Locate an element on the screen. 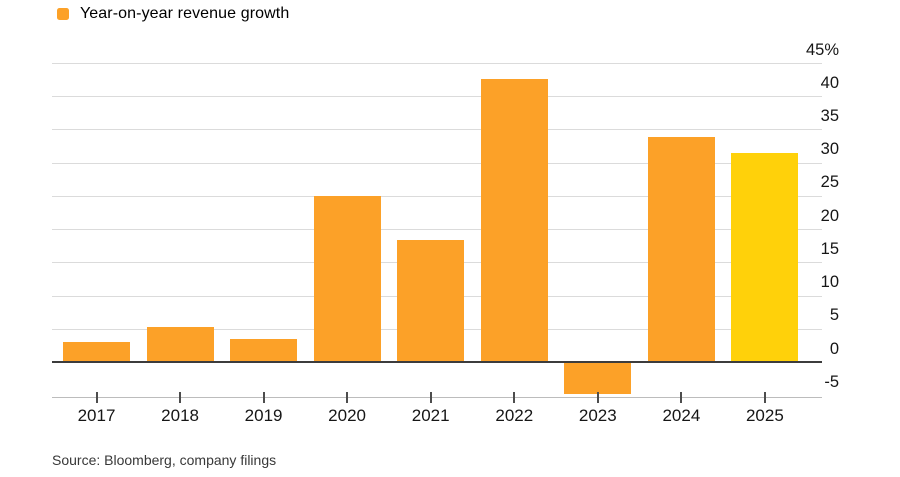 The height and width of the screenshot is (477, 900). source-caption: Source: Bloomberg, company filings is located at coordinates (164, 460).